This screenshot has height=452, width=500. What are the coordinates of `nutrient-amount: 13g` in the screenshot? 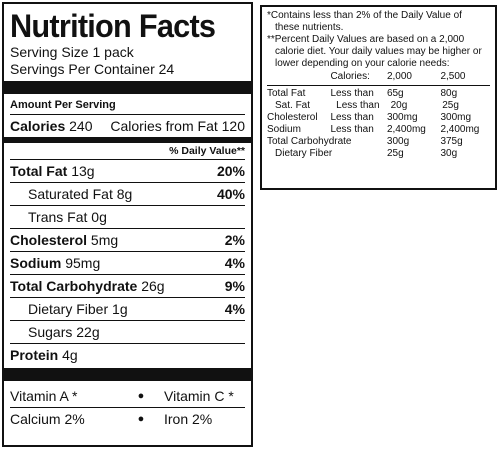 It's located at (83, 171).